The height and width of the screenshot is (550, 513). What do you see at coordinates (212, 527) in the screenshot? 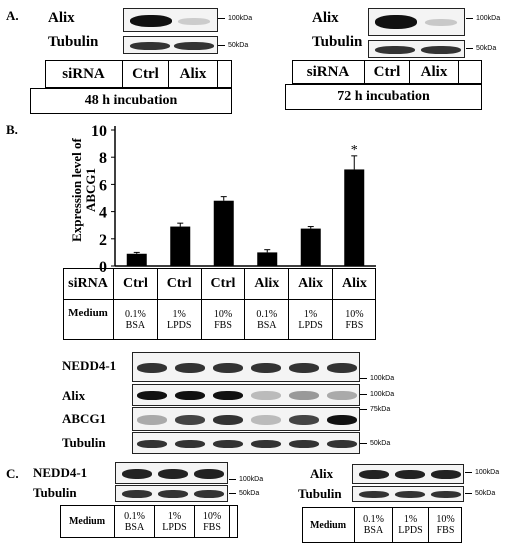
I see `c-left-m3-l2: FBS` at bounding box center [212, 527].